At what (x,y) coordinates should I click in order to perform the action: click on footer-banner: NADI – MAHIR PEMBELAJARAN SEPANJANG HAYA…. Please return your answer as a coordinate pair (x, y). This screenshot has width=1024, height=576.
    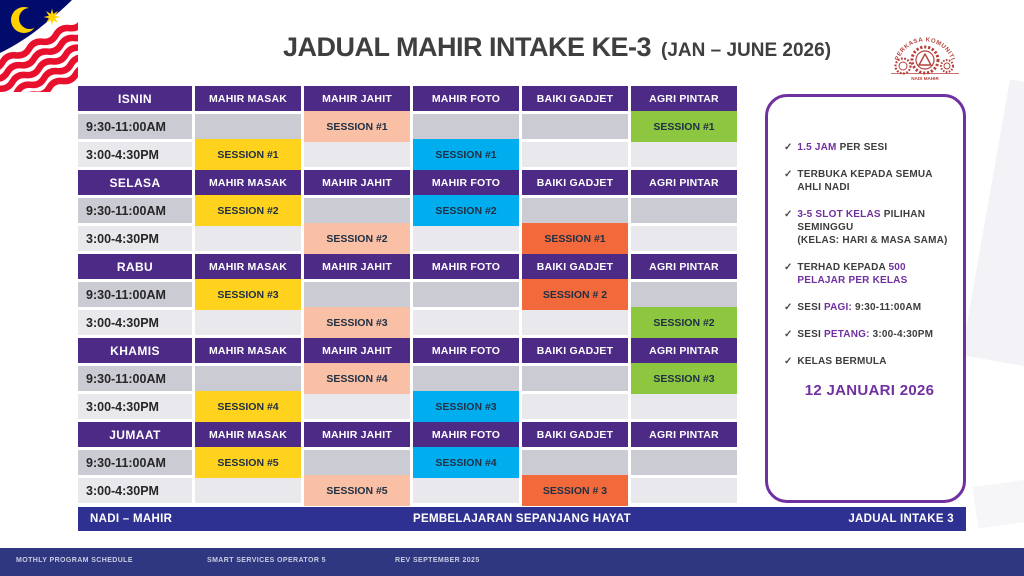
    Looking at the image, I should click on (522, 519).